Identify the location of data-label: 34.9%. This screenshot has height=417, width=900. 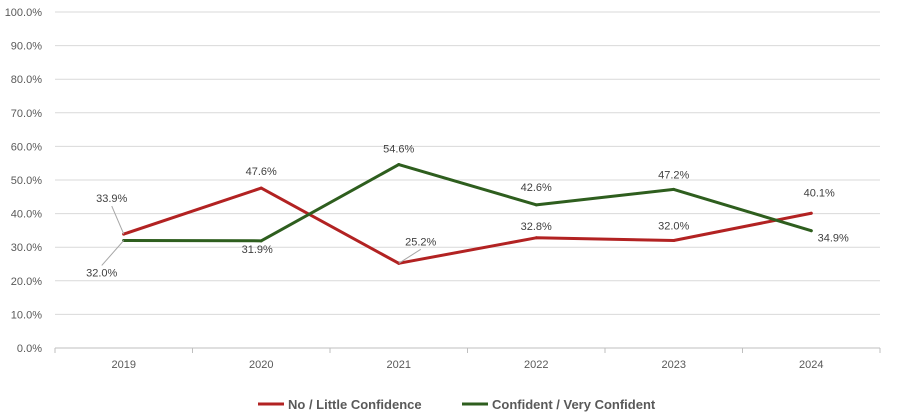
(833, 239).